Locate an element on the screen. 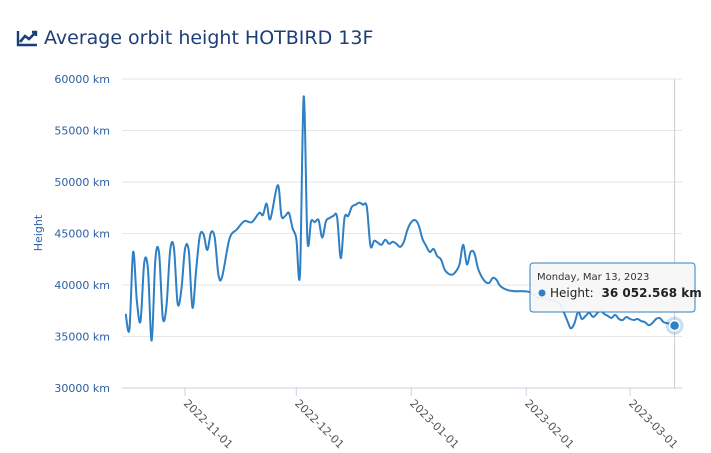  svg-text: Height: 36 052.568 km is located at coordinates (626, 293).